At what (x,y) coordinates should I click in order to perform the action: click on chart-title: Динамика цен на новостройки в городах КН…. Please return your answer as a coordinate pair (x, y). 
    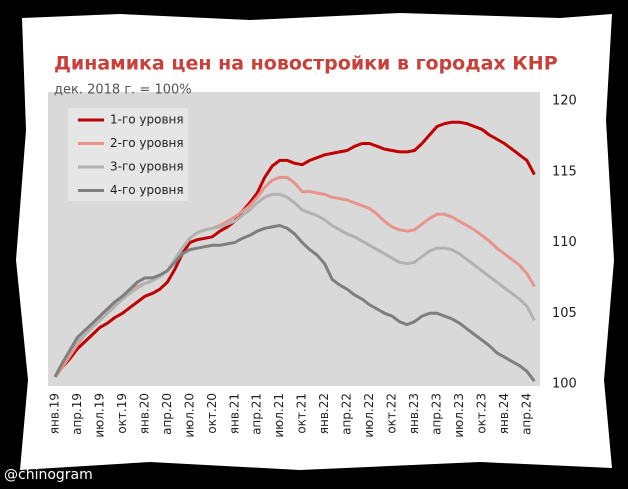
    Looking at the image, I should click on (306, 64).